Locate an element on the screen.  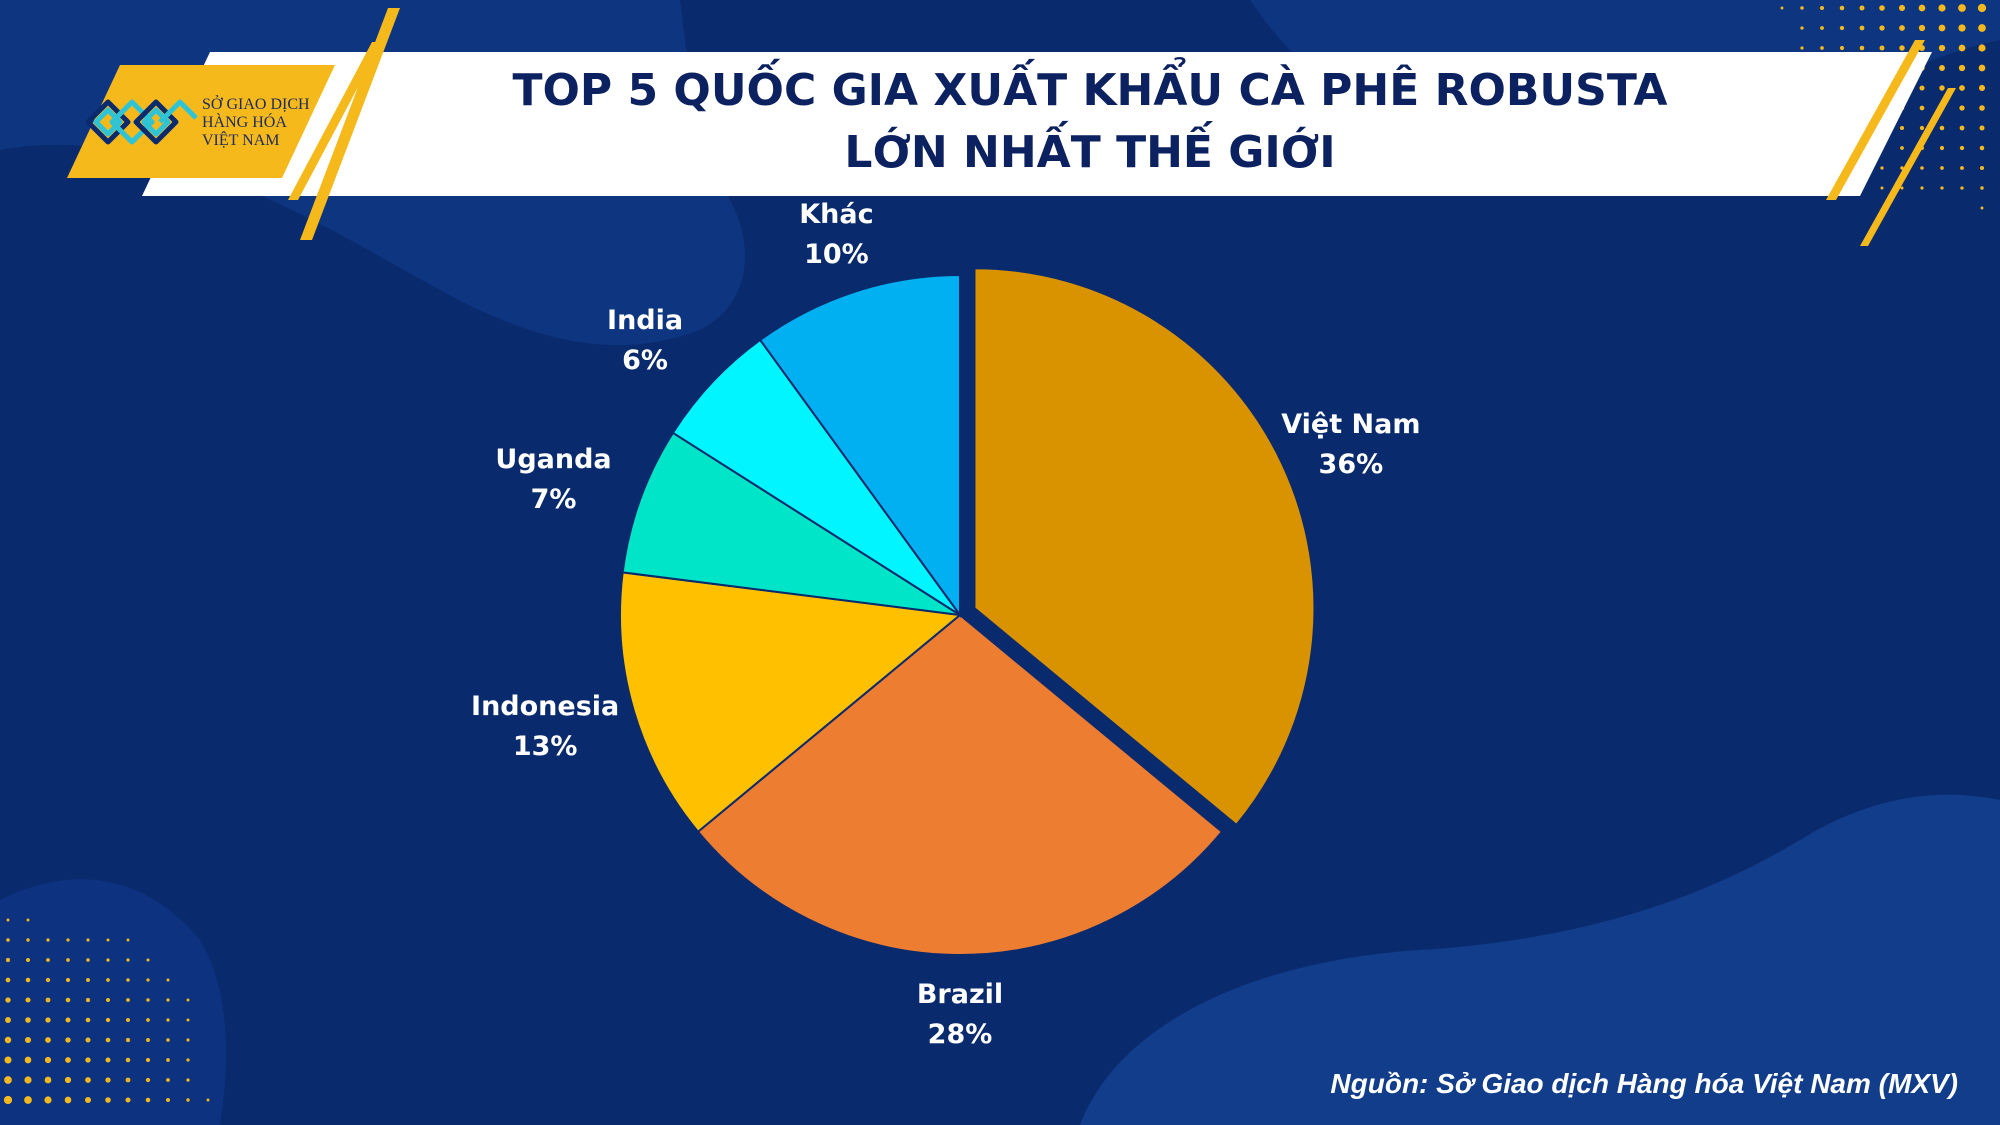
logo-text: SỞ GIAO DỊCH HÀNG HÓA VIỆT NAM is located at coordinates (256, 123).